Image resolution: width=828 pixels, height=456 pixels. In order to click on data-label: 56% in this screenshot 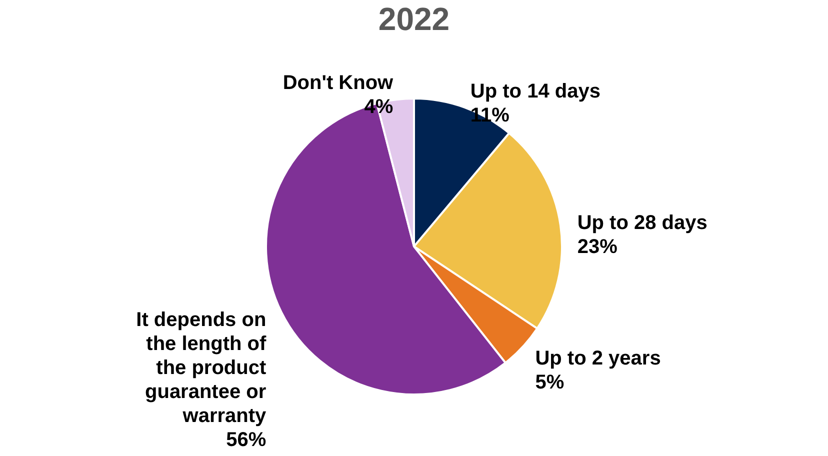, I will do `click(246, 439)`.